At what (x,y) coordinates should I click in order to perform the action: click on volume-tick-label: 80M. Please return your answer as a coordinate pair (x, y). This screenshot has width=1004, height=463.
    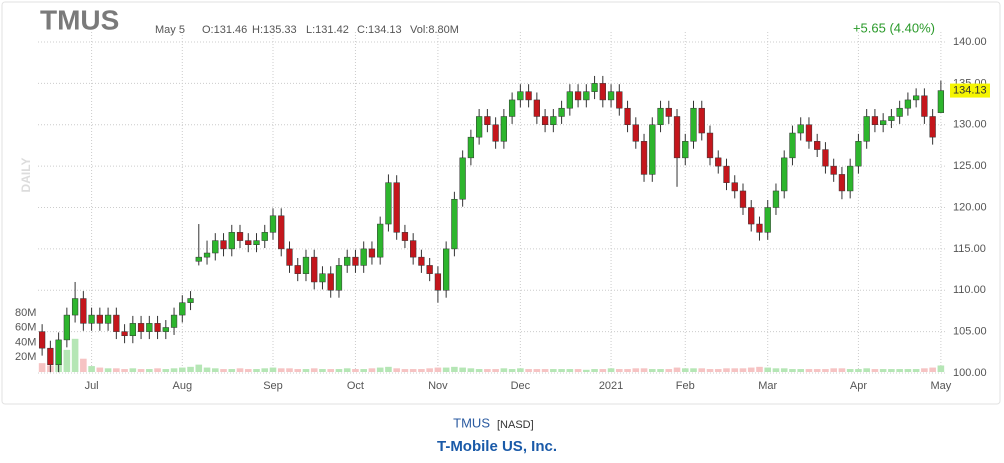
    Looking at the image, I should click on (25, 313).